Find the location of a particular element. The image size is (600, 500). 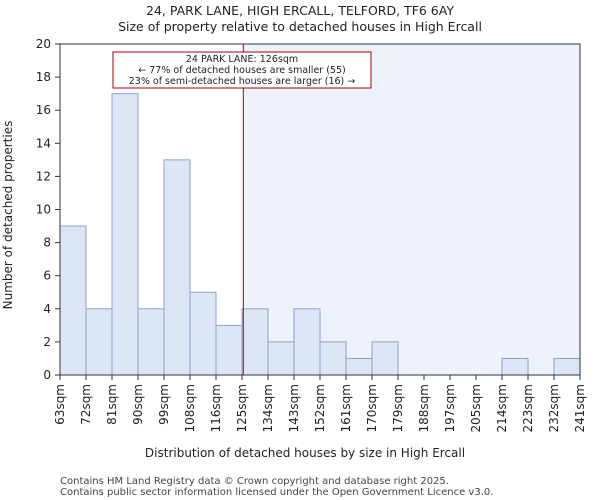

x-tick-label: 161sqm is located at coordinates (346, 408).